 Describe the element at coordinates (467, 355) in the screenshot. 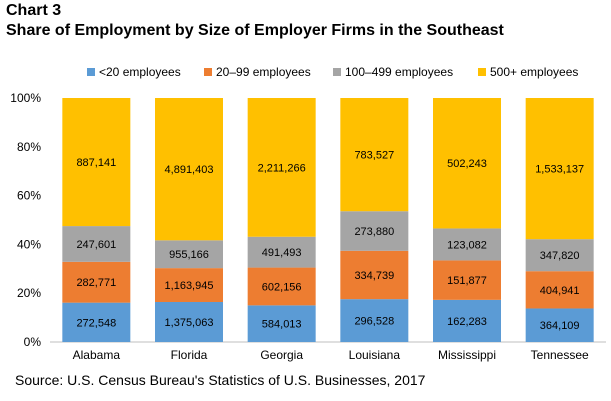

I see `x-tick-label: Mississippi` at that location.